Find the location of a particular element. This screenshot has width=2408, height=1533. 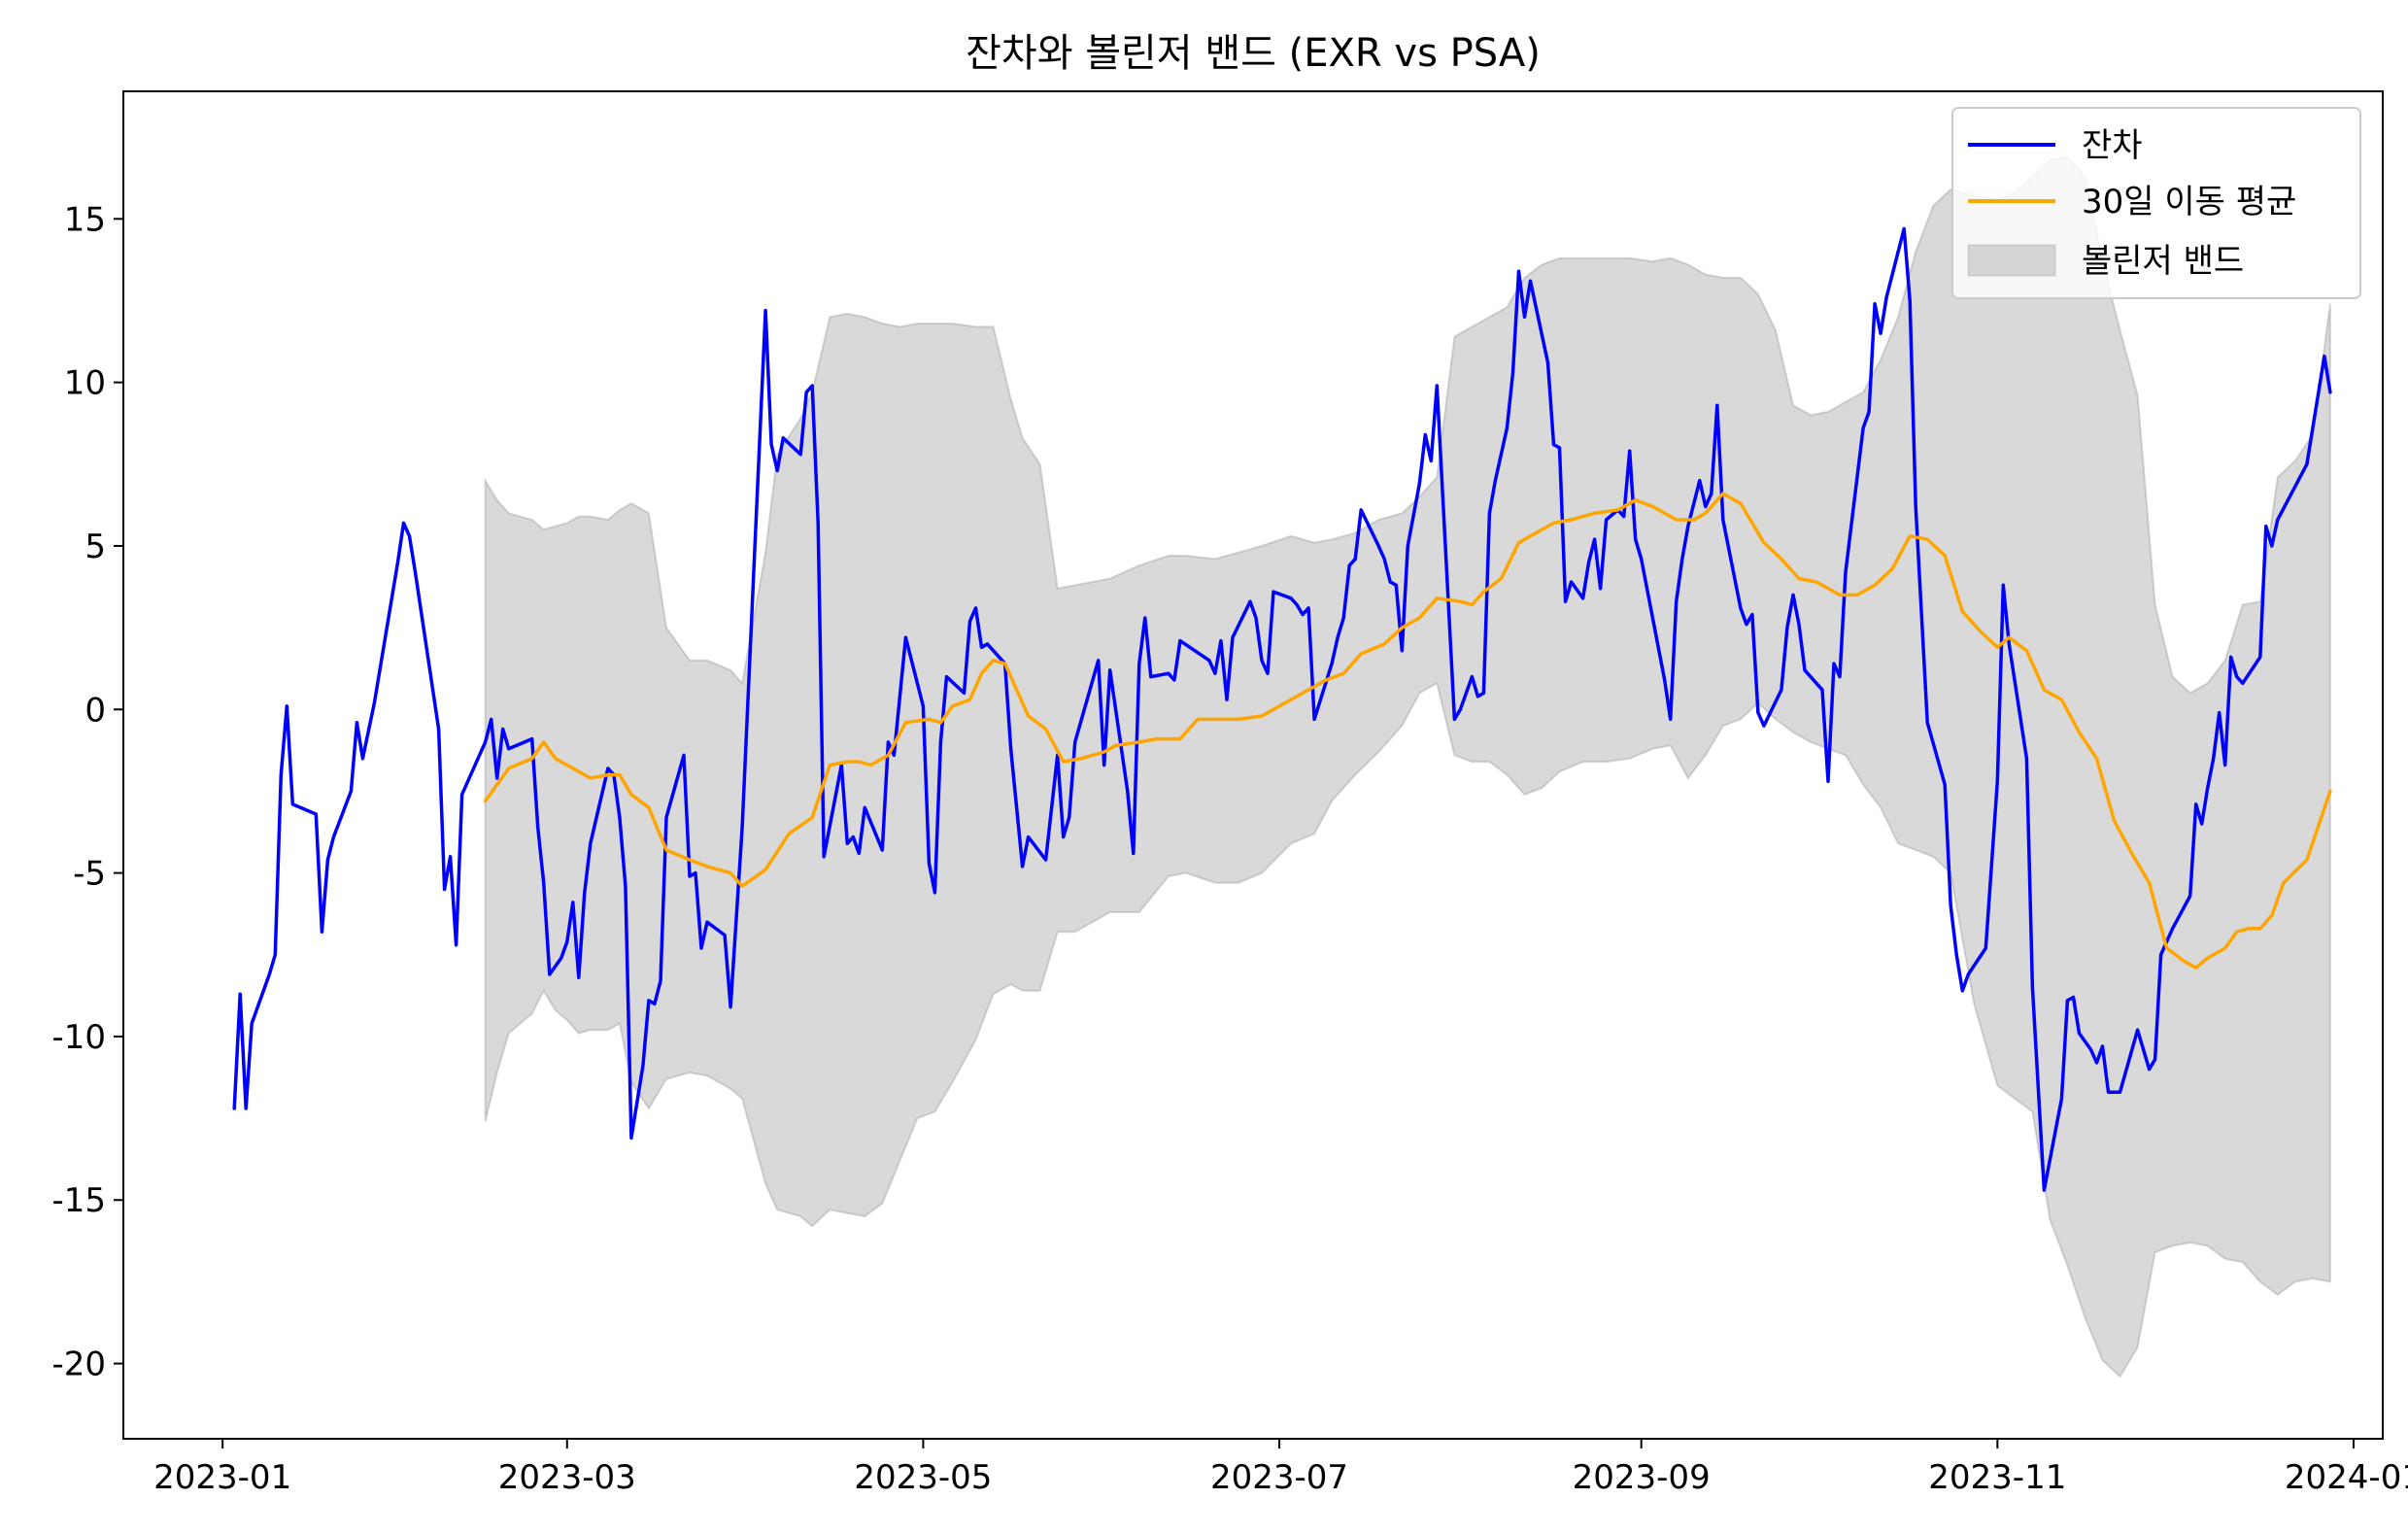

x-tick-label: 2024-01 is located at coordinates (2346, 1477).